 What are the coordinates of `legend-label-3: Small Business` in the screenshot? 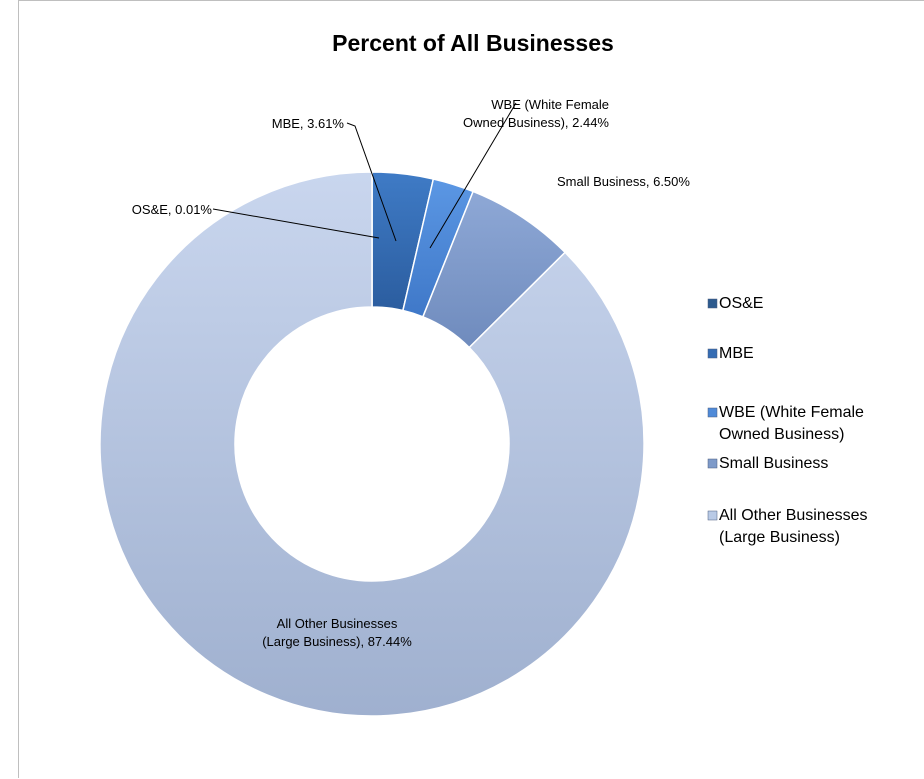 It's located at (773, 463).